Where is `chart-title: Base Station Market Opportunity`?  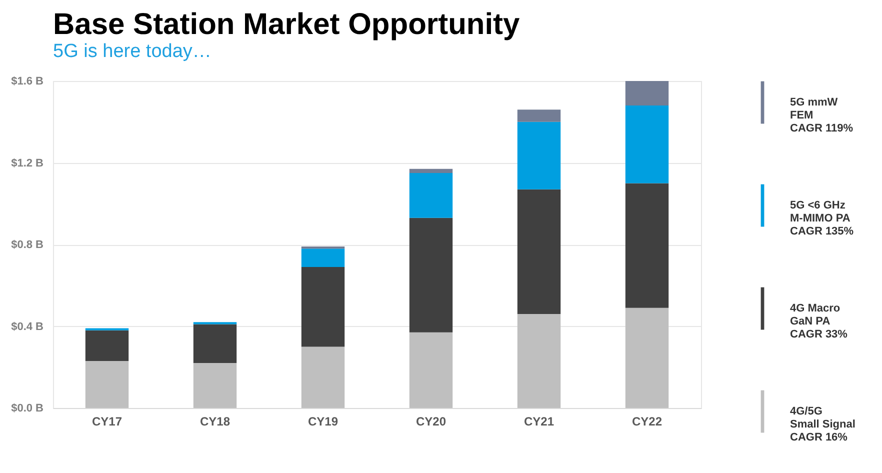
chart-title: Base Station Market Opportunity is located at coordinates (286, 24).